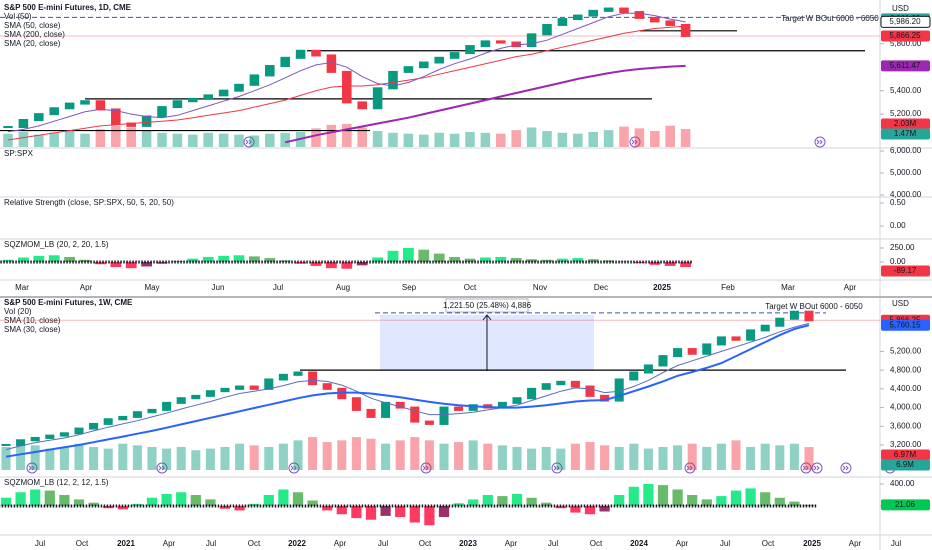 The height and width of the screenshot is (550, 932). What do you see at coordinates (343, 287) in the screenshot?
I see `x-tick-label: Aug` at bounding box center [343, 287].